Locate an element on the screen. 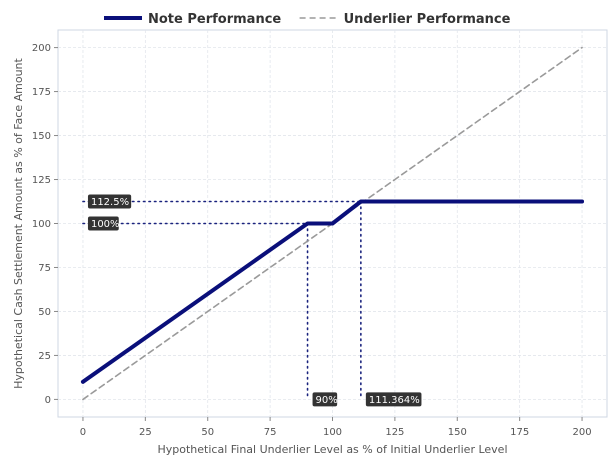 This screenshot has width=609, height=466. x-tick-label: 50 is located at coordinates (207, 432).